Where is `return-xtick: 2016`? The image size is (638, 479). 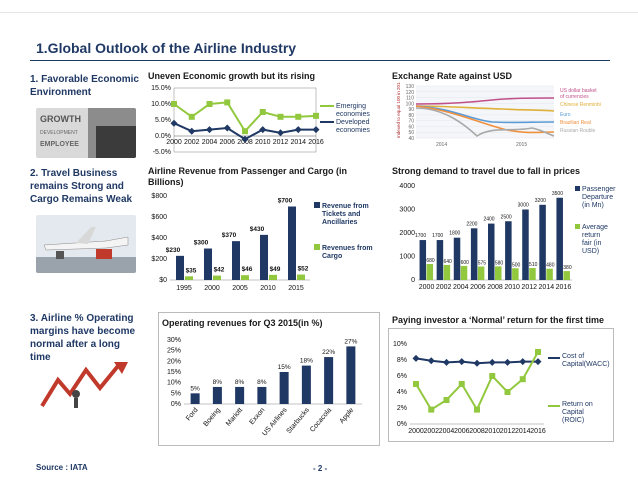
return-xtick: 2016 is located at coordinates (538, 431).